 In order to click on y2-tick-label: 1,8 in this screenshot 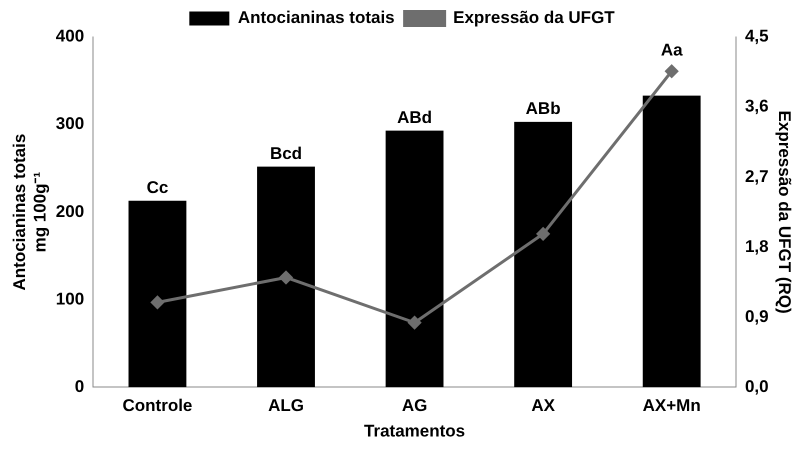, I will do `click(756, 246)`.